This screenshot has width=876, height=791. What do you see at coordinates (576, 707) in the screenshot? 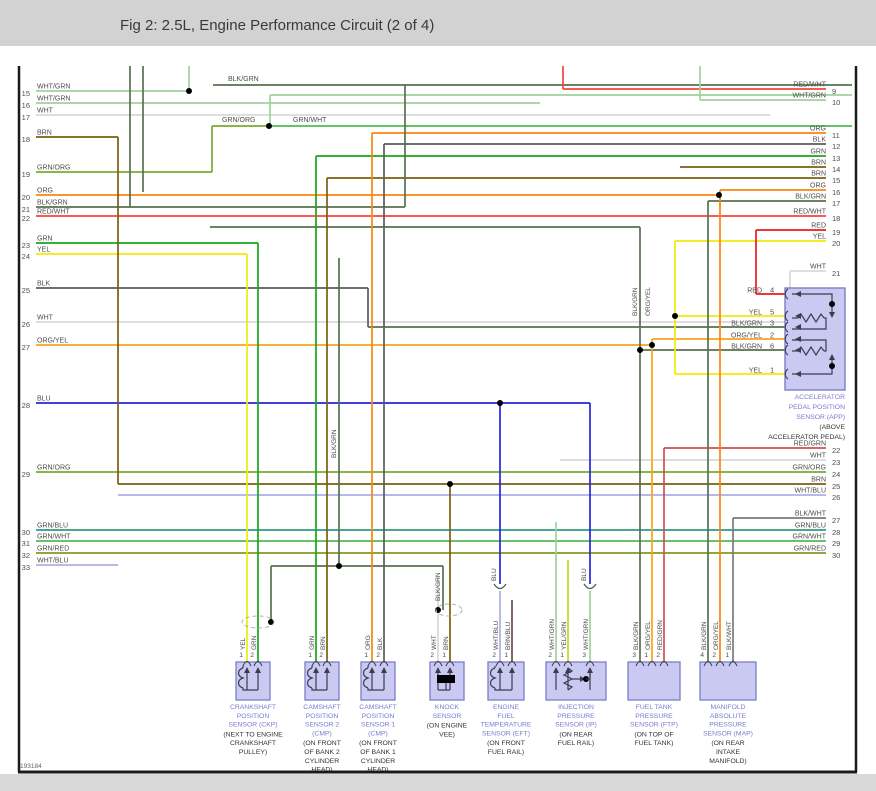
I see `label: INJECTION` at bounding box center [576, 707].